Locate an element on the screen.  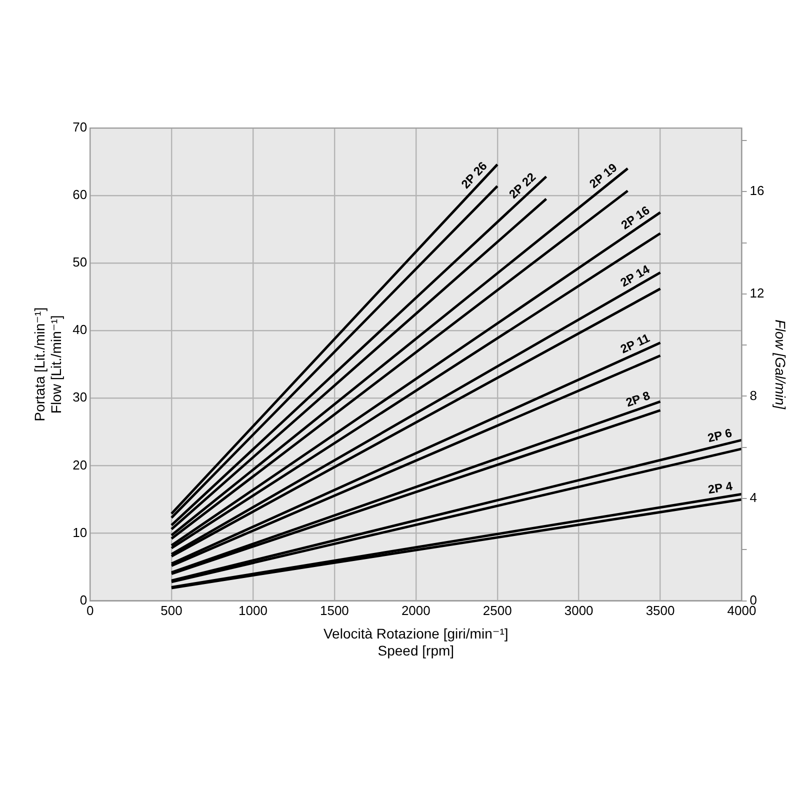
text: 2P 19 is located at coordinates (603, 175).